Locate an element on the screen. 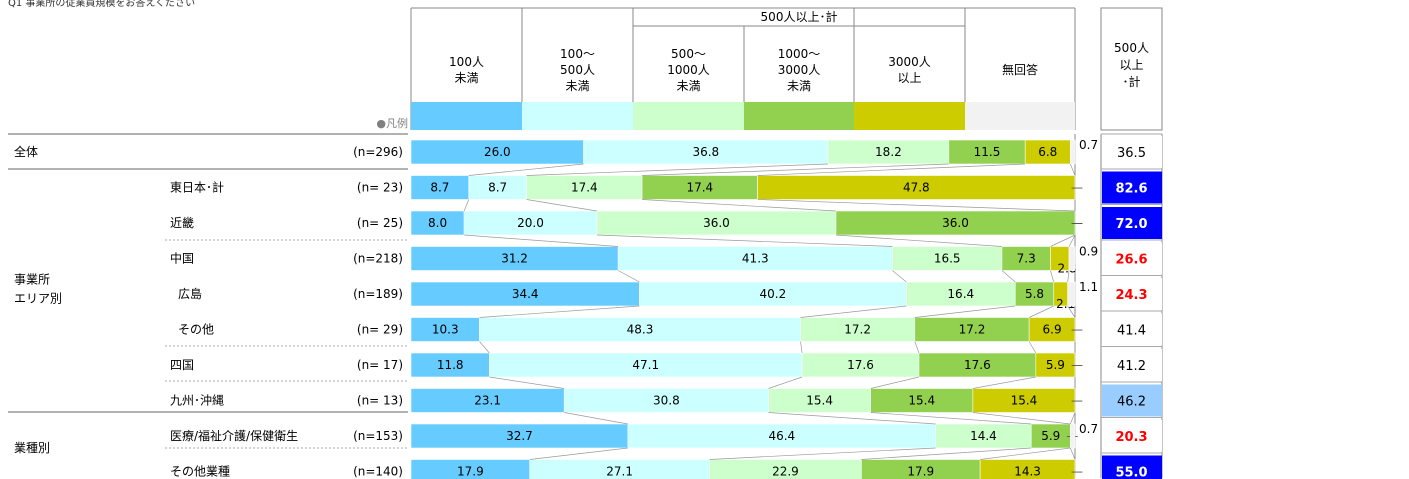 The height and width of the screenshot is (479, 1409). group-label: 事業所 is located at coordinates (32, 280).